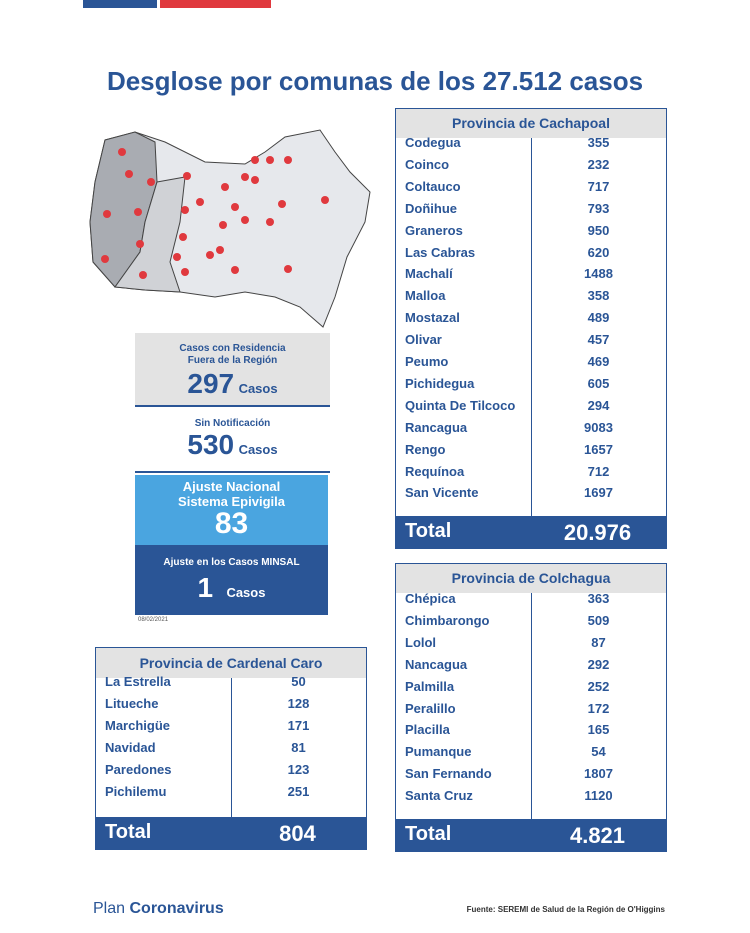  What do you see at coordinates (531, 453) in the screenshot?
I see `table-row: Rengo 1657` at bounding box center [531, 453].